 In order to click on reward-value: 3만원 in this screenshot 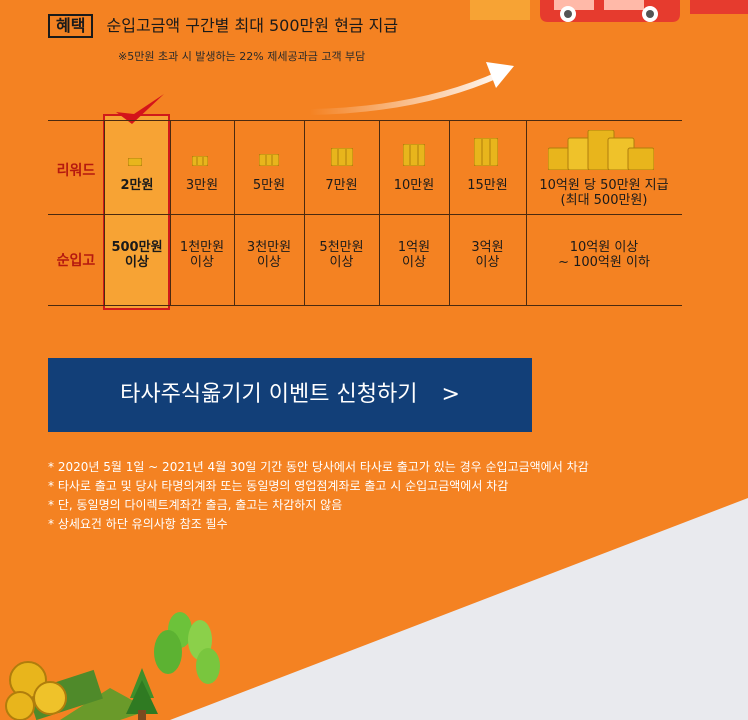, I will do `click(202, 185)`.